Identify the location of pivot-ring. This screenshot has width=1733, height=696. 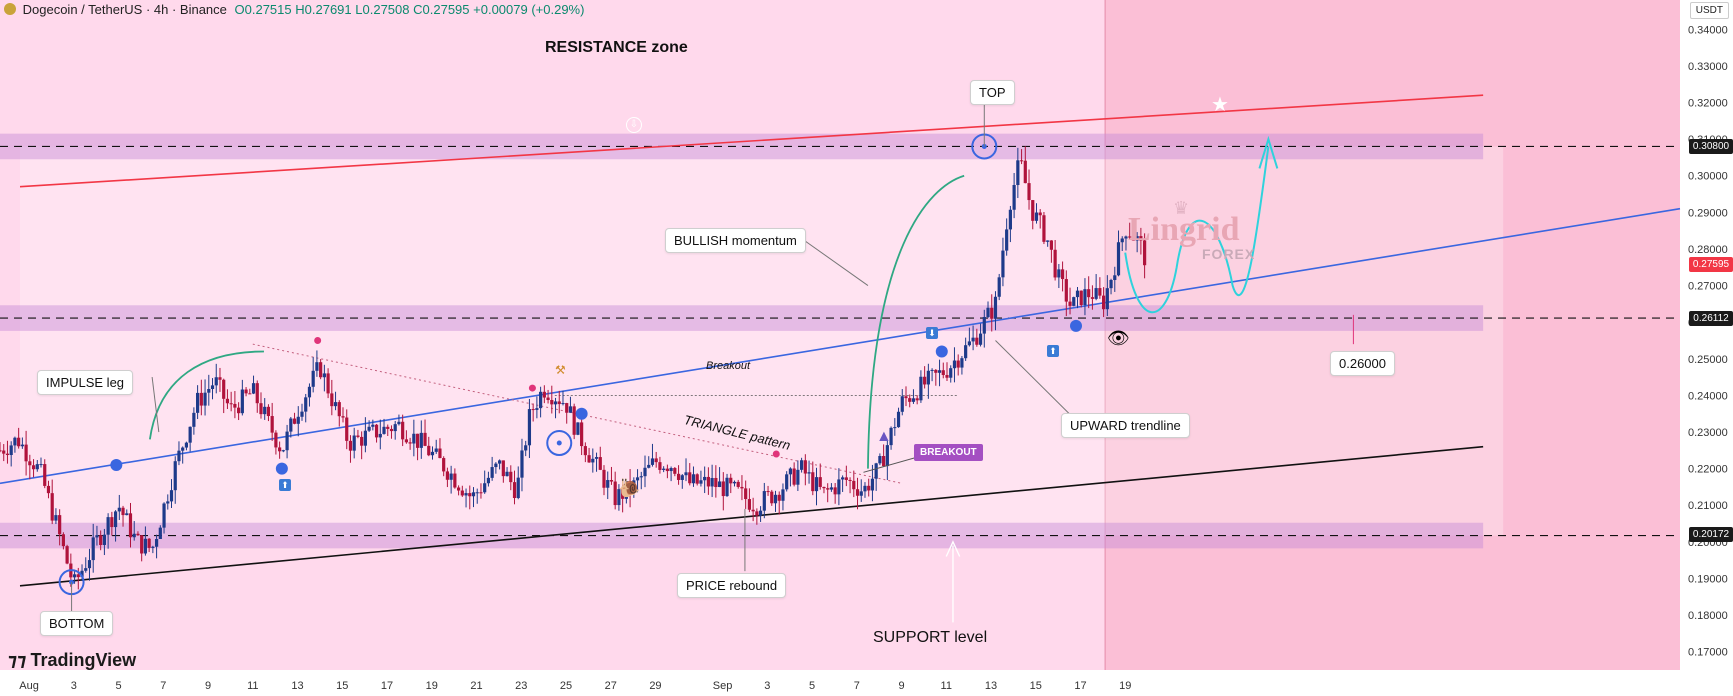
(559, 443).